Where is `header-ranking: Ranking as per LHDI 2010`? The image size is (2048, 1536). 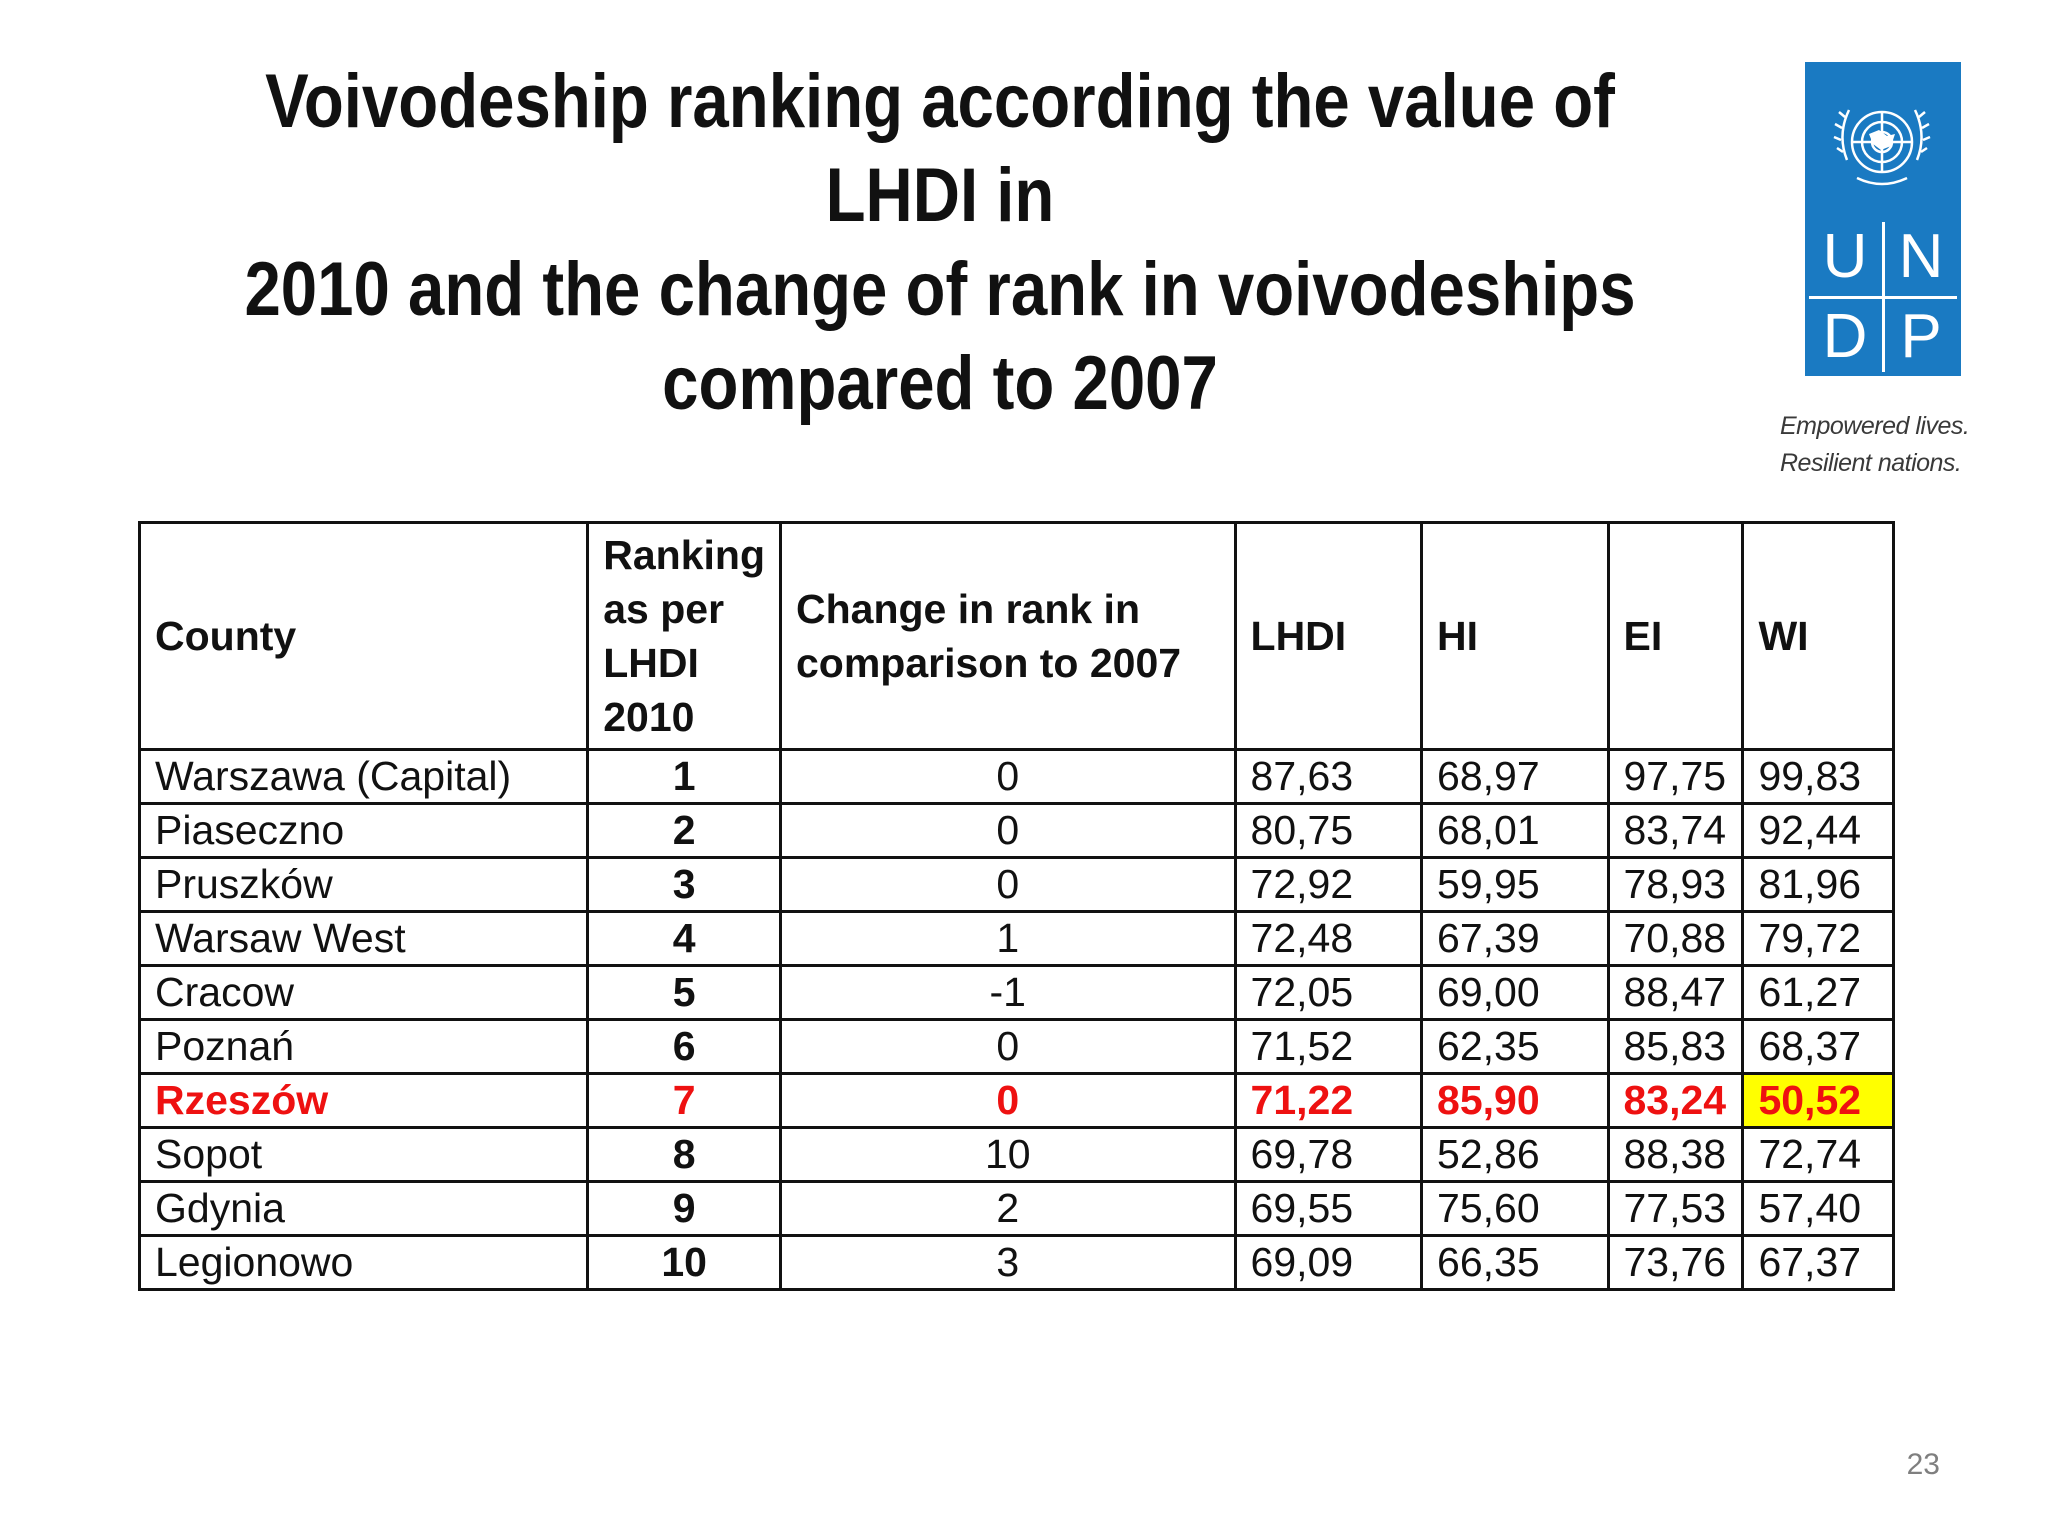 header-ranking: Ranking as per LHDI 2010 is located at coordinates (684, 636).